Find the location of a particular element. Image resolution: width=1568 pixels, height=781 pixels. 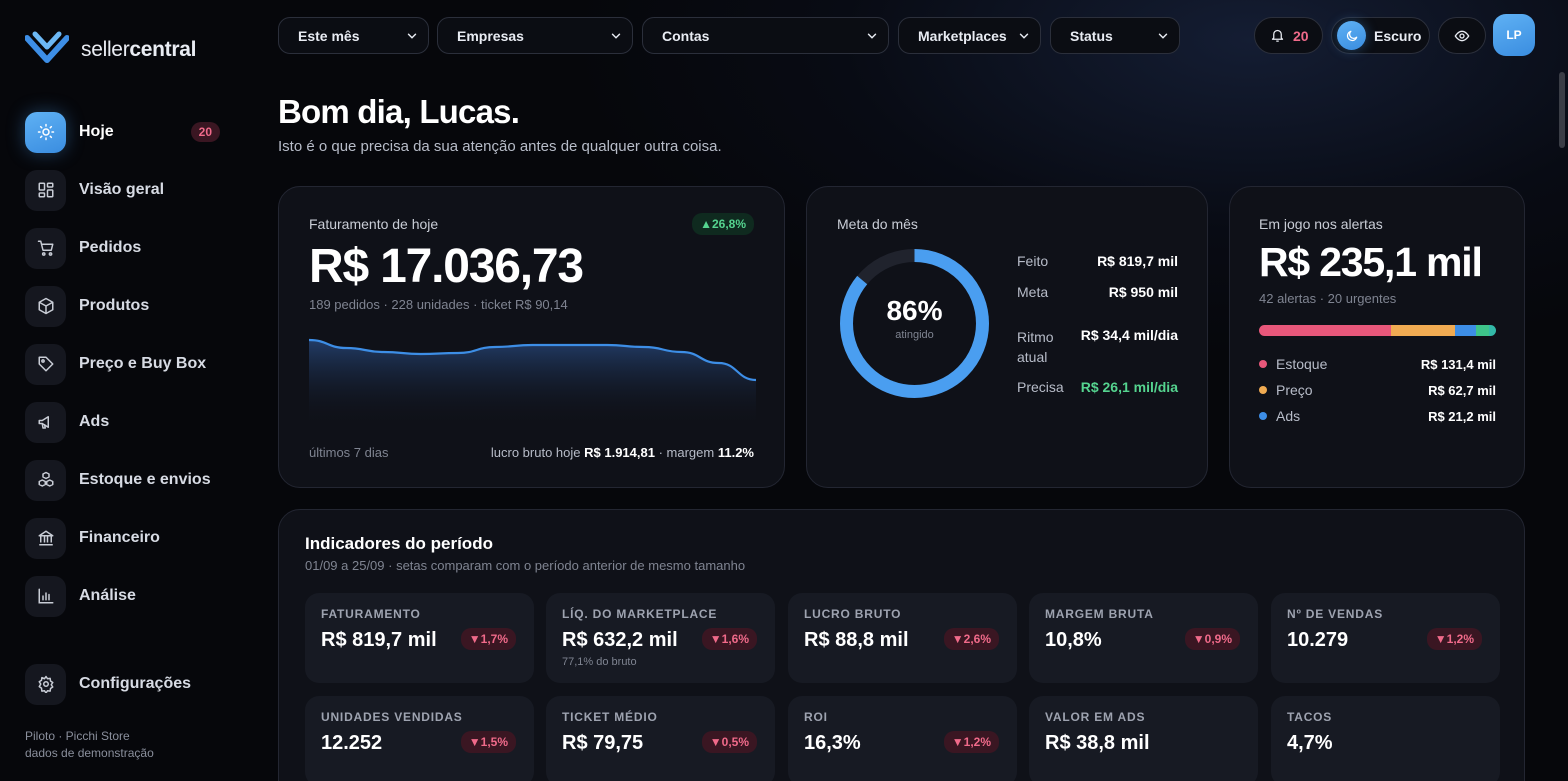

kpi-valor-ads: VALOR EM ADS R$ 38,8 mil is located at coordinates (1143, 738).